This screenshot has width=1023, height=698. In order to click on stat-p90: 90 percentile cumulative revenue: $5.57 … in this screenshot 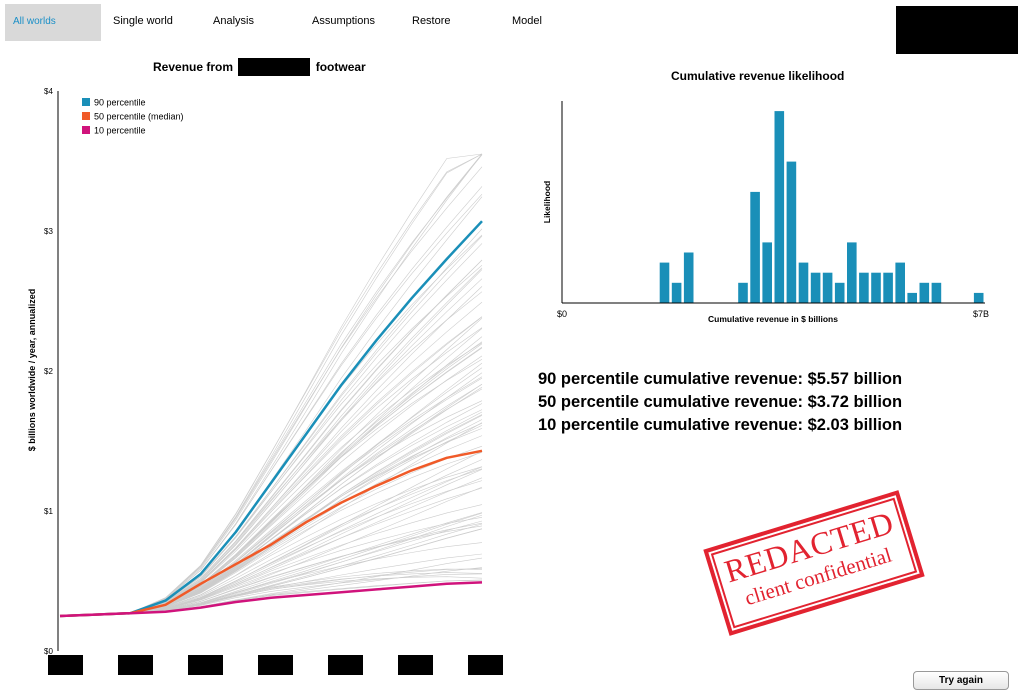, I will do `click(720, 379)`.